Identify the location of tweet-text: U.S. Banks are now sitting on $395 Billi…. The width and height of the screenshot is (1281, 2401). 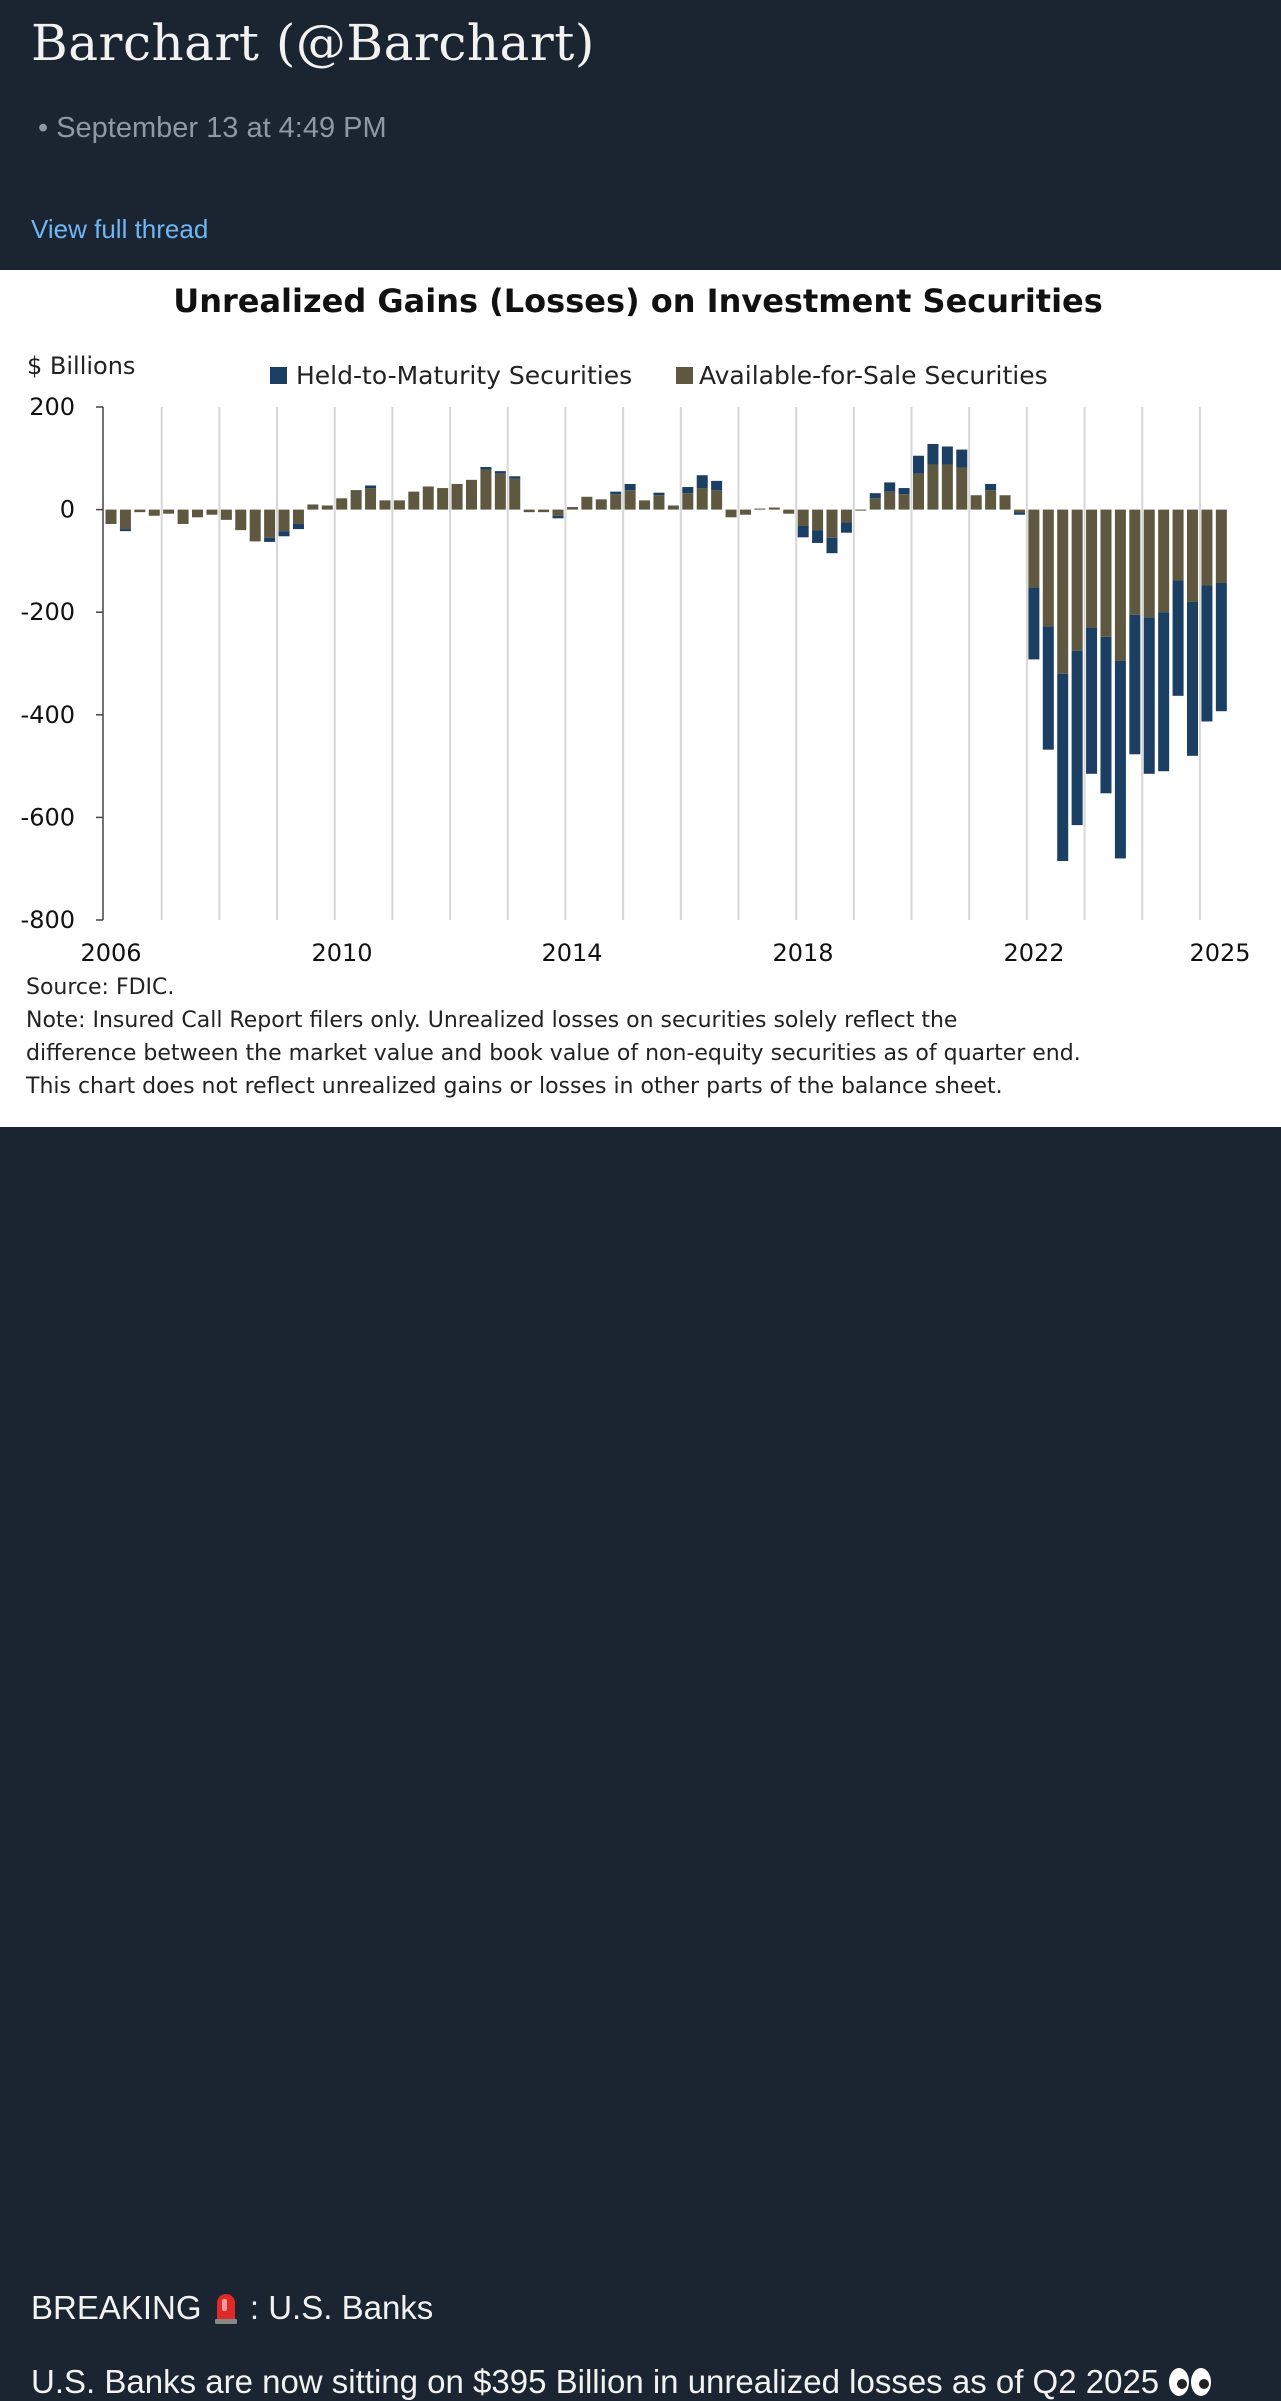
(621, 2382).